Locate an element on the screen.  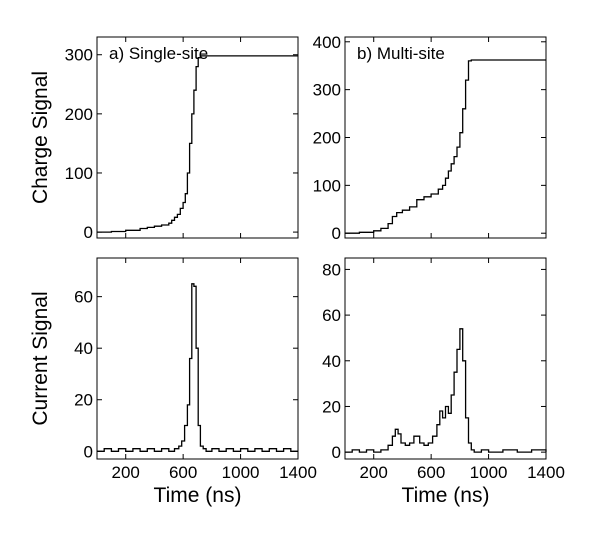
y-tick-label: 80 is located at coordinates (331, 269).